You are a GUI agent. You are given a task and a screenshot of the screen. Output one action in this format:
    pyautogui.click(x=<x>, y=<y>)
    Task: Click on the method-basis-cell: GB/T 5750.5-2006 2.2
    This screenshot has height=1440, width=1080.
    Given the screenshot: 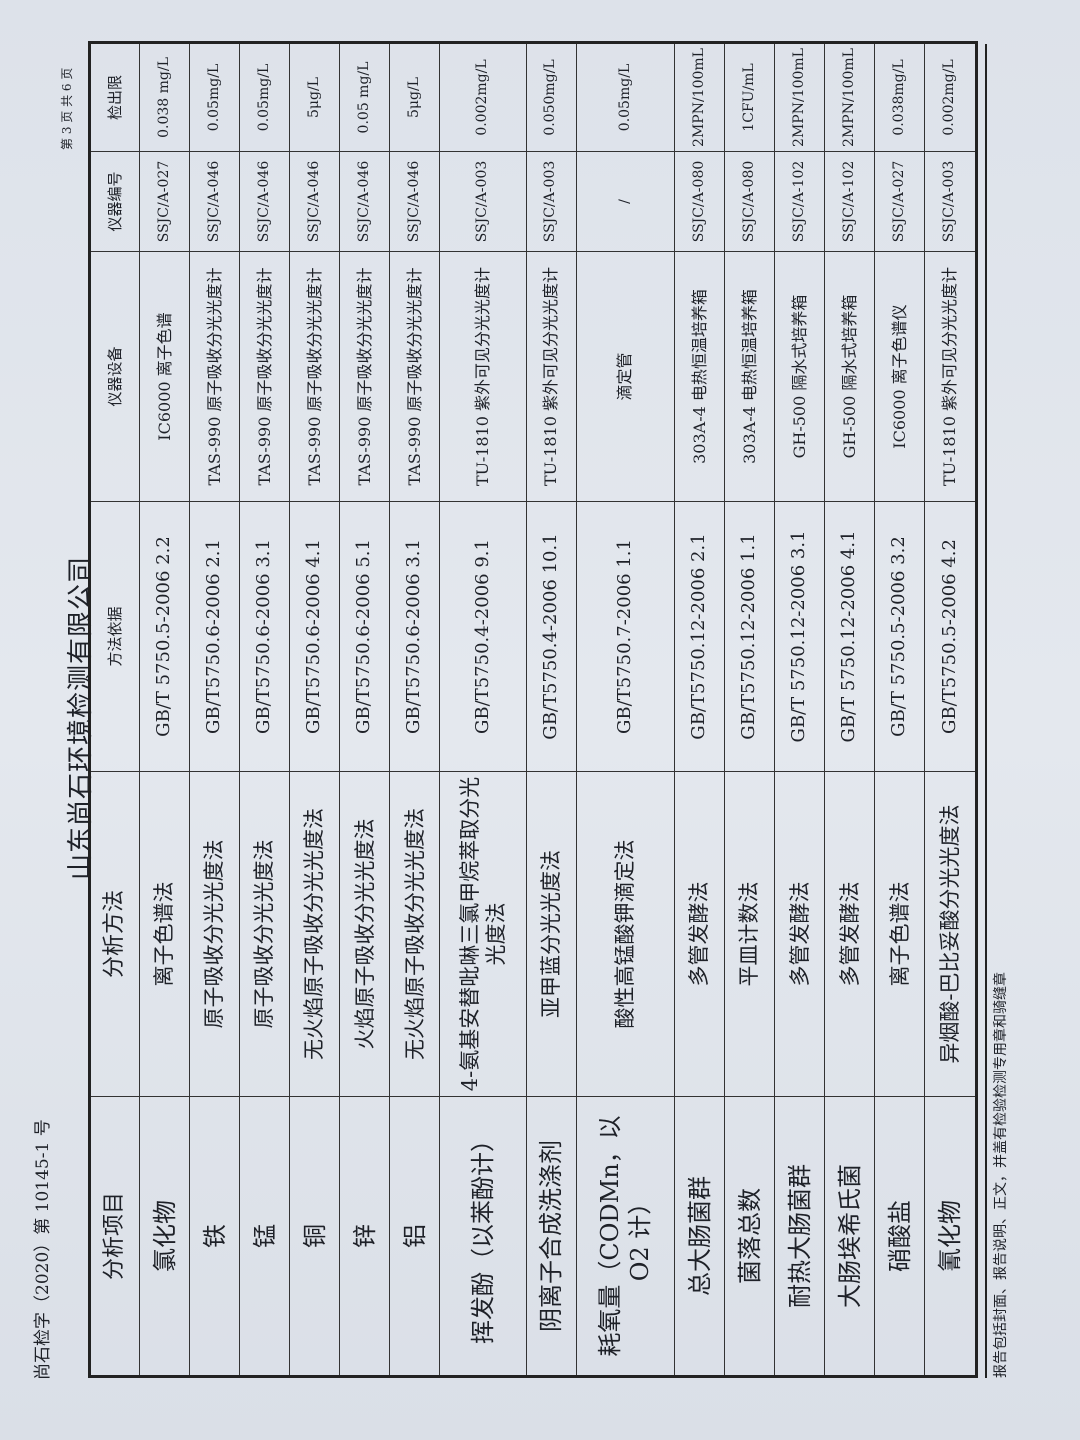 What is the action you would take?
    pyautogui.click(x=164, y=636)
    